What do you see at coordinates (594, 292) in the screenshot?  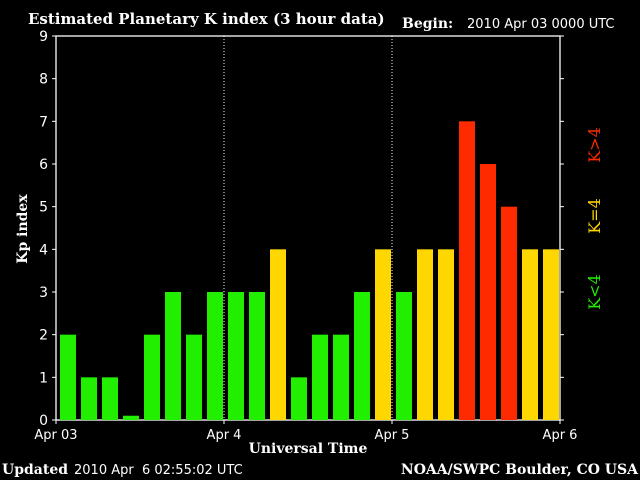 I see `legend-low: K<4` at bounding box center [594, 292].